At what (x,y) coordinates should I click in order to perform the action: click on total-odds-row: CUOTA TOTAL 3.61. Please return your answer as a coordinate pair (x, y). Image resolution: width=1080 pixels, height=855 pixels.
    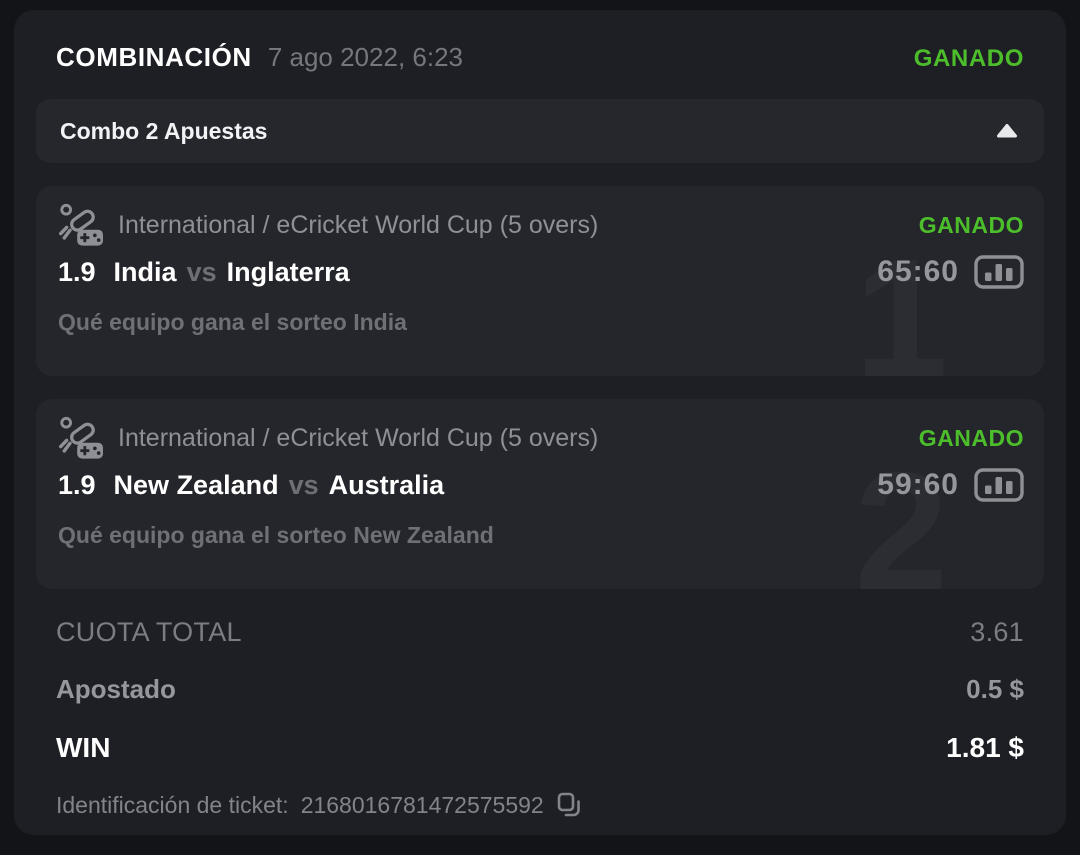
    Looking at the image, I should click on (540, 632).